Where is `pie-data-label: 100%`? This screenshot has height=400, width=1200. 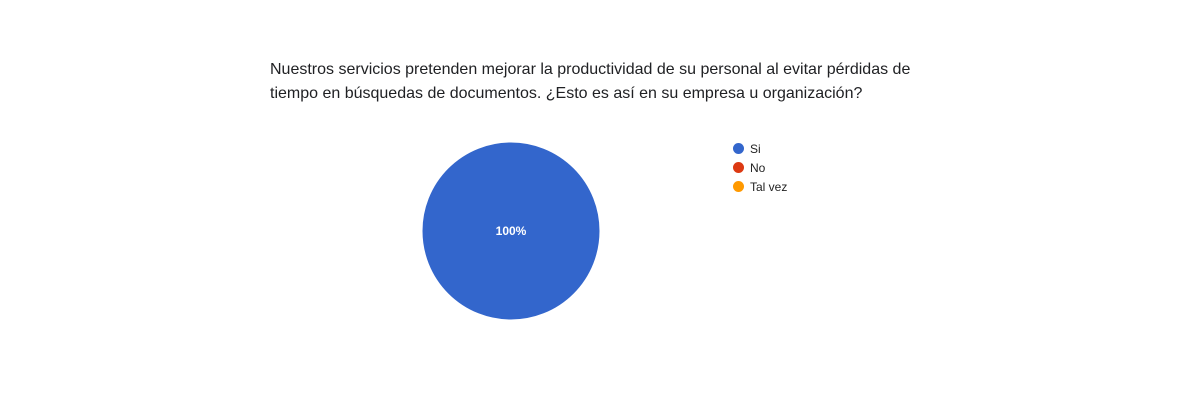 pie-data-label: 100% is located at coordinates (511, 231).